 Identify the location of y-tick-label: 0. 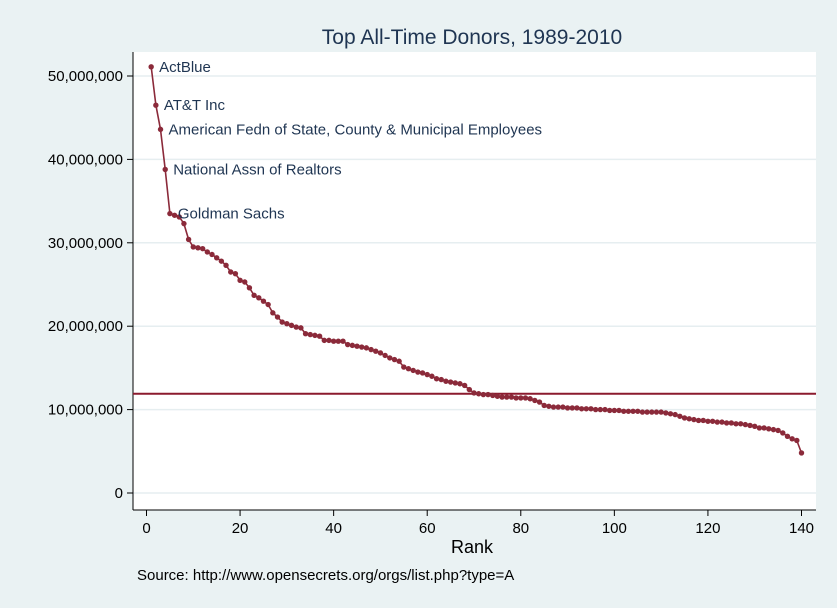
(119, 493).